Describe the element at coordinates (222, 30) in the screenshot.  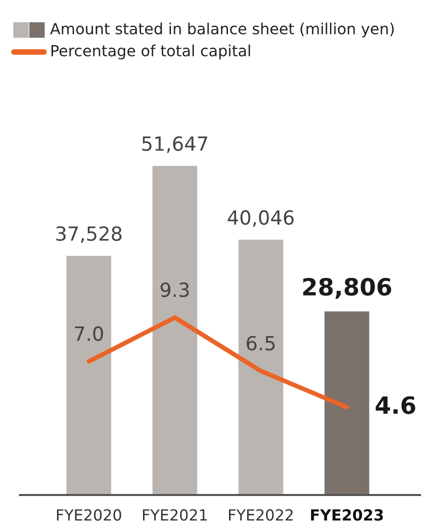
I see `legend-label: Amount stated in balance sheet (million yen)` at that location.